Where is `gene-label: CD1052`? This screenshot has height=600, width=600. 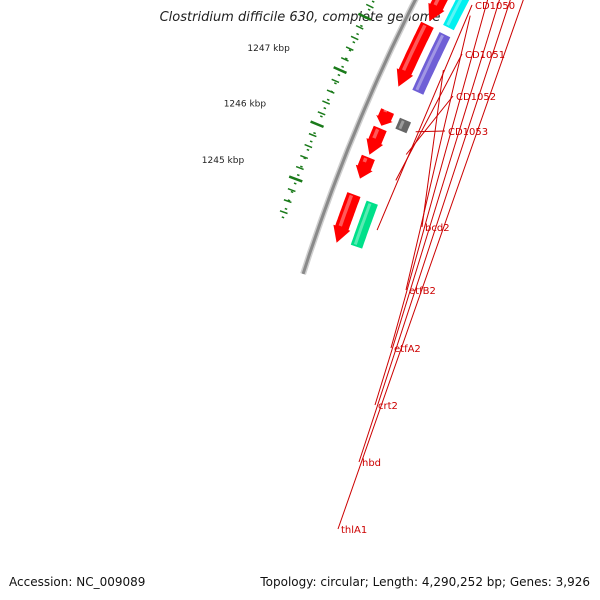 gene-label: CD1052 is located at coordinates (476, 97).